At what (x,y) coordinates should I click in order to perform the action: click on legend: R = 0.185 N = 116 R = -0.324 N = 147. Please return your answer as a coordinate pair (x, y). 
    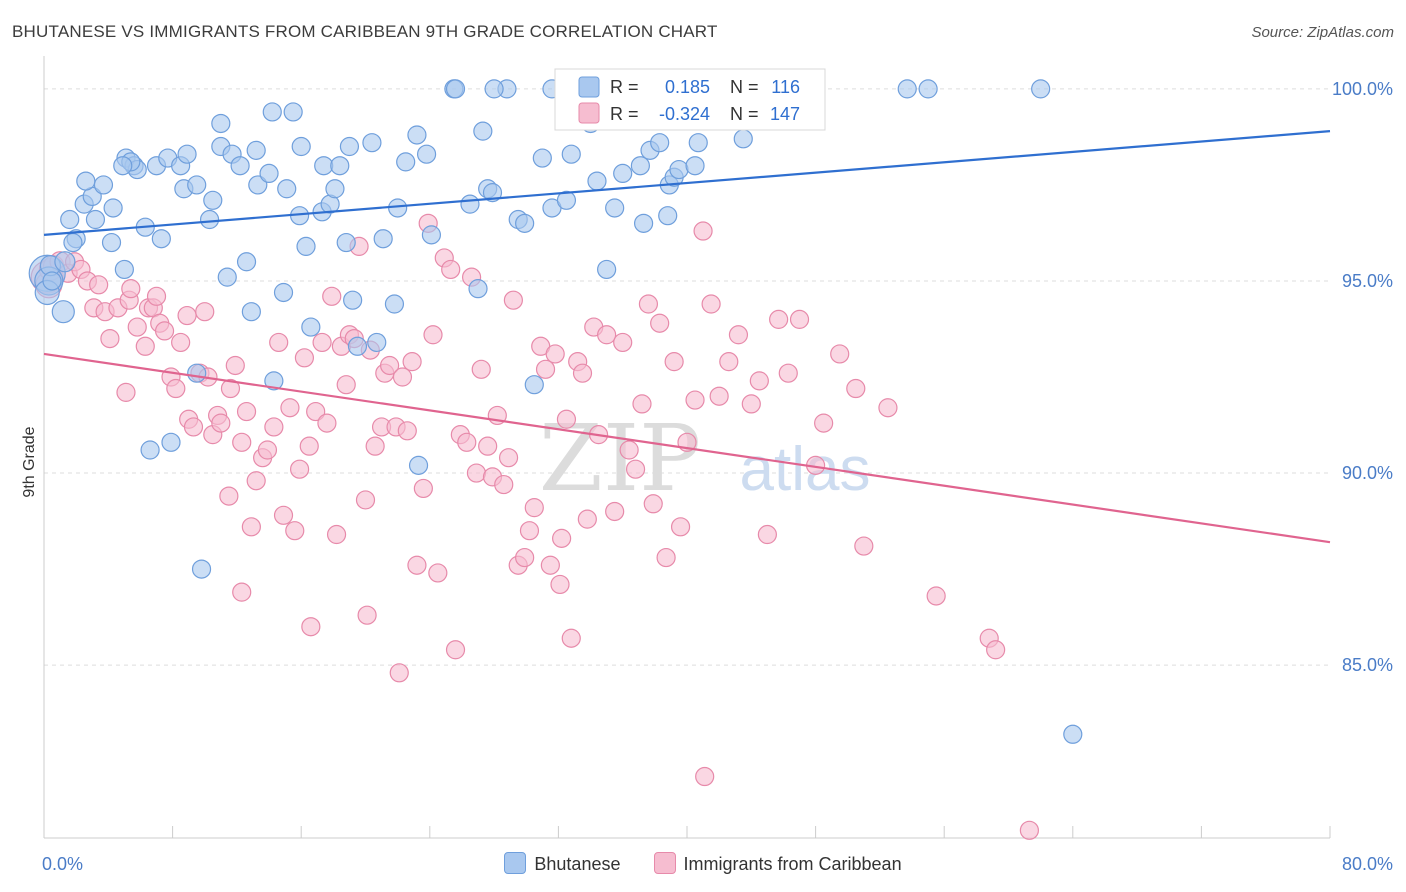
    Looking at the image, I should click on (690, 99).